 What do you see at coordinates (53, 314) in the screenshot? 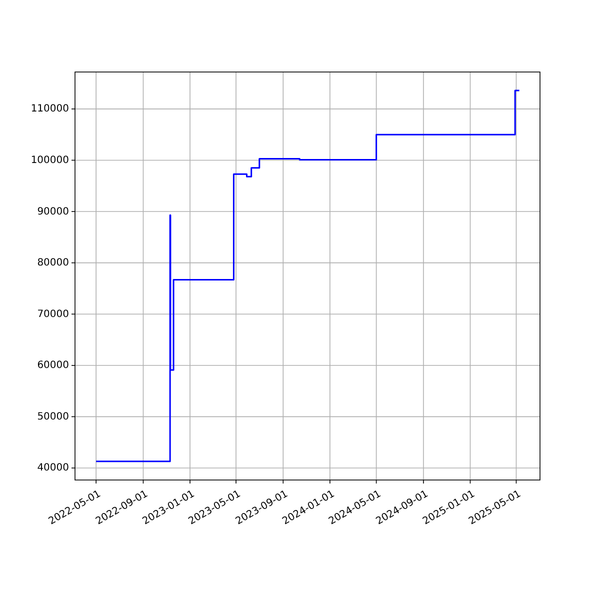
I see `y-tick-label: 70000` at bounding box center [53, 314].